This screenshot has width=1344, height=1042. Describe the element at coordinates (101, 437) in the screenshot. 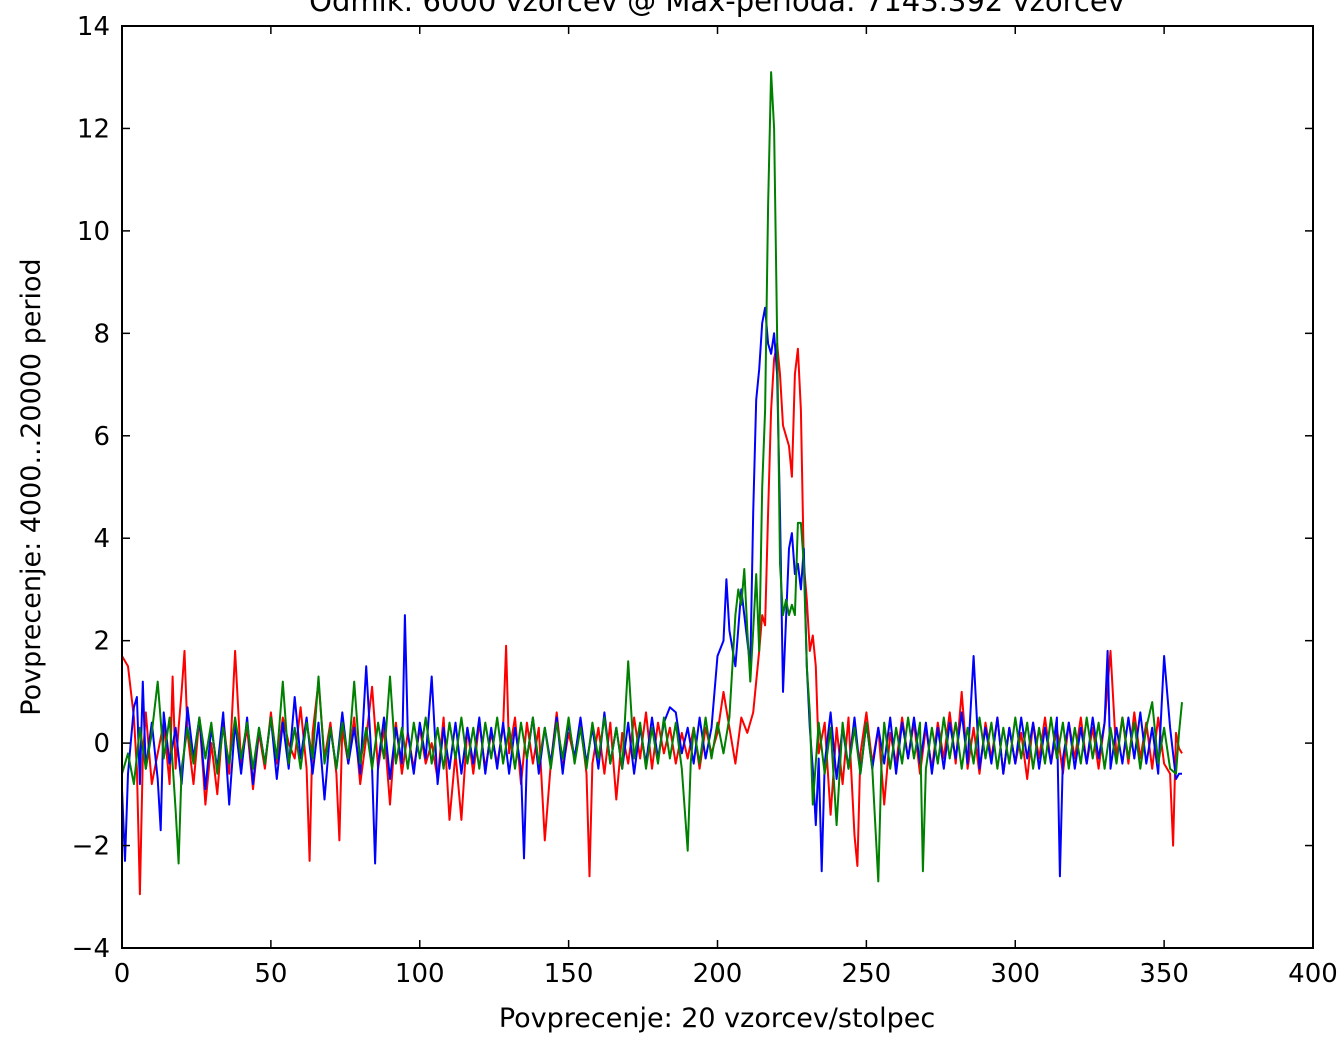

I see `y-tick-label: 6` at that location.